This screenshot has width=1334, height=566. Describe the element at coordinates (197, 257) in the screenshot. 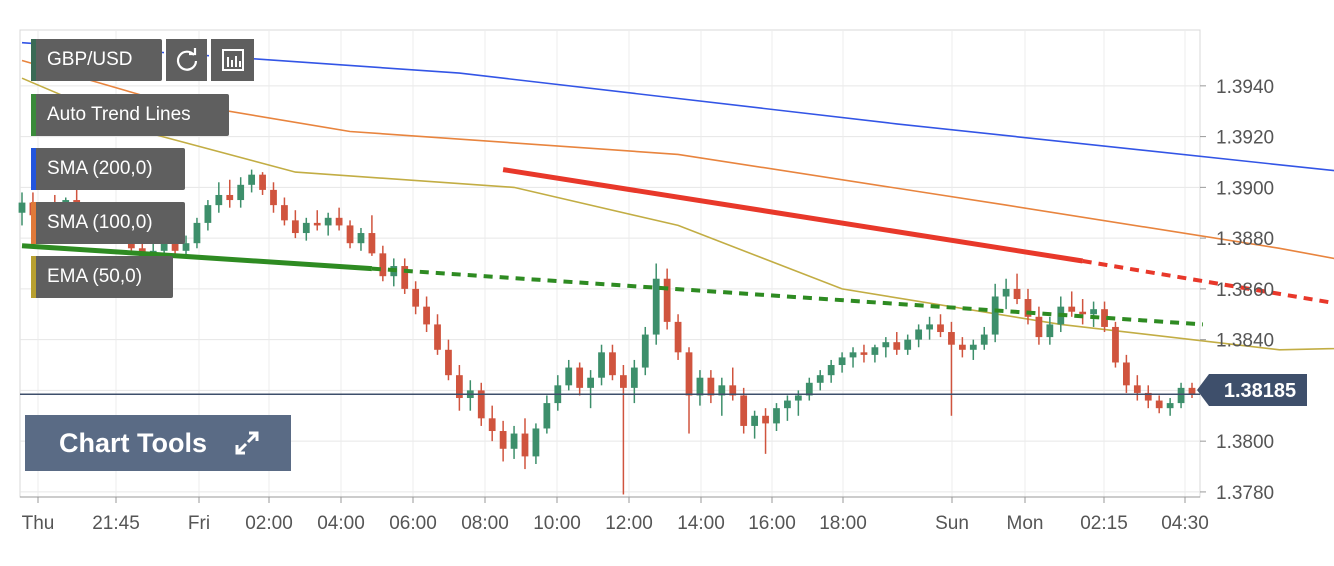

I see `trend-support-solid` at that location.